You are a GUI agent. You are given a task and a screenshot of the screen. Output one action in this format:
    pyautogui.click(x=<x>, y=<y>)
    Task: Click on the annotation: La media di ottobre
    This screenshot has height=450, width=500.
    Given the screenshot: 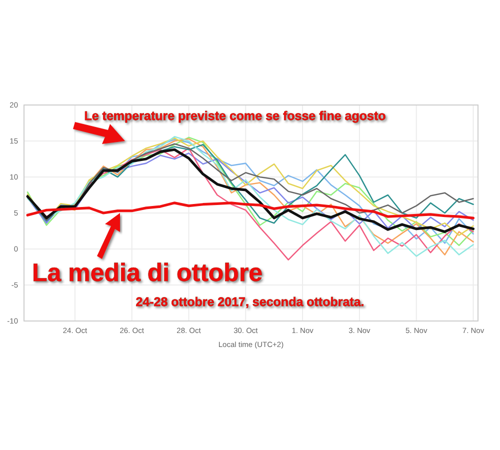 What is the action you would take?
    pyautogui.click(x=147, y=273)
    